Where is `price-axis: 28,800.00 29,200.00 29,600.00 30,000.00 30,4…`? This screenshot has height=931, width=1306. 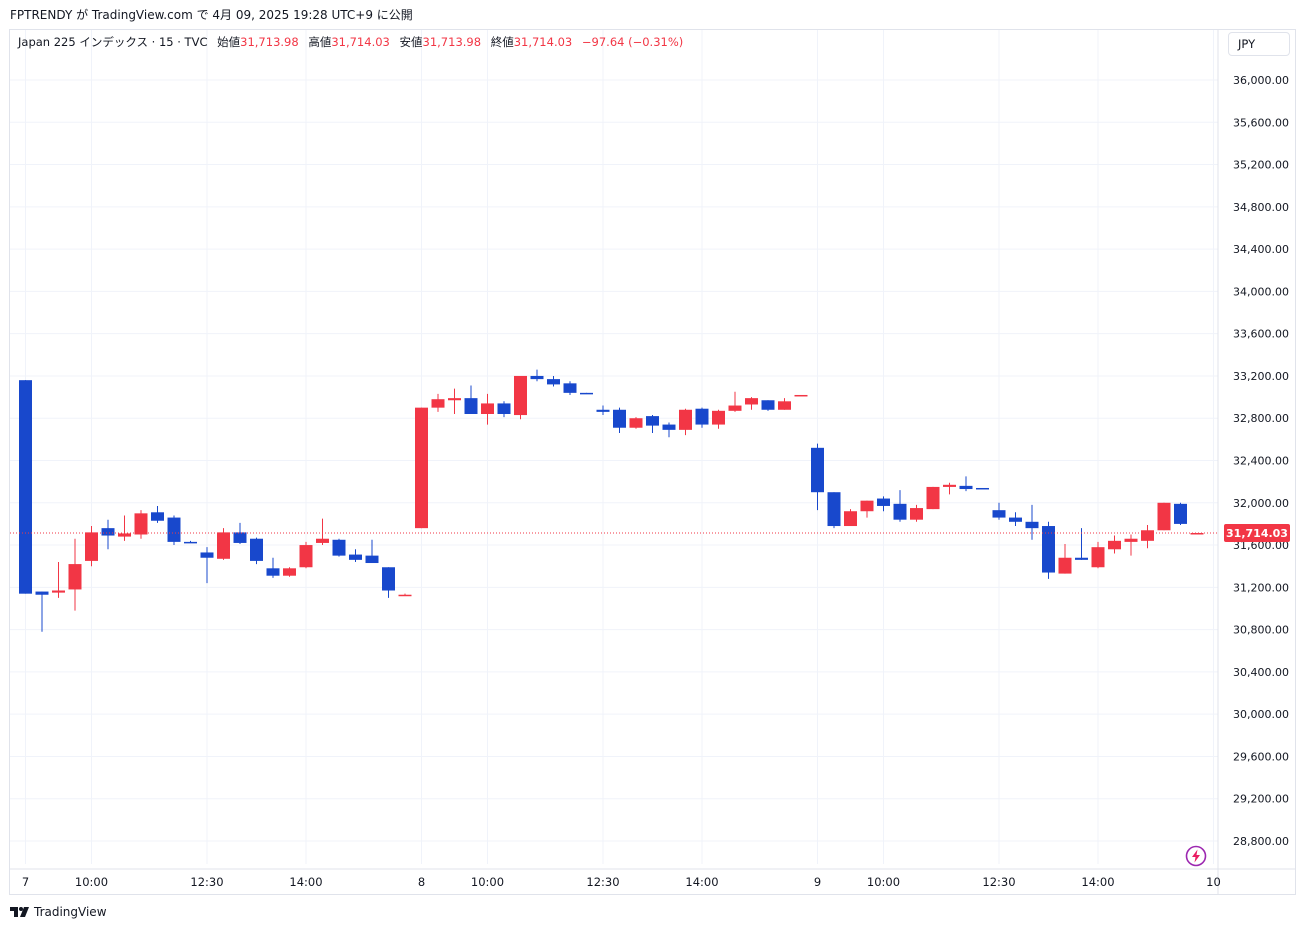 price-axis: 28,800.00 29,200.00 29,600.00 30,000.00 30,4… is located at coordinates (1253, 462).